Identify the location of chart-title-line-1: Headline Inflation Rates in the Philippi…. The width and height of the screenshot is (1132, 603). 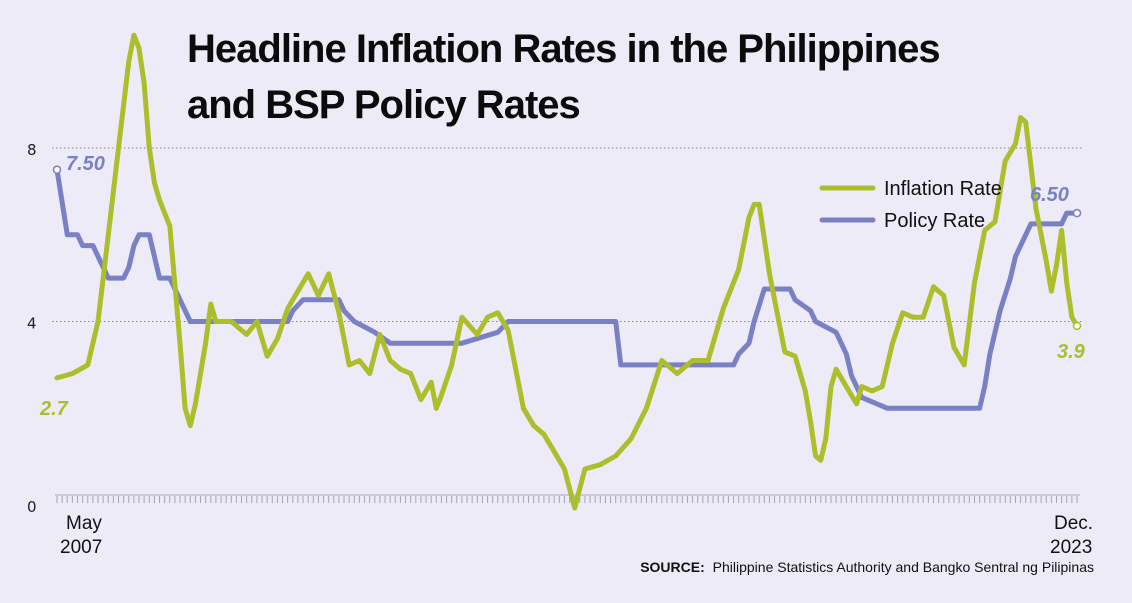
(563, 49).